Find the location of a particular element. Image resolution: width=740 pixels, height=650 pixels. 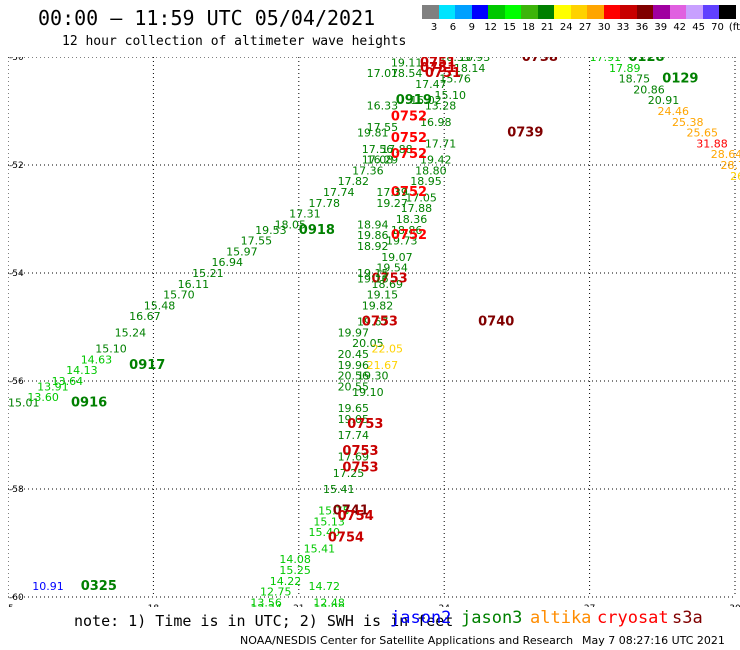

wave-height-label: 16.67 is located at coordinates (145, 316).